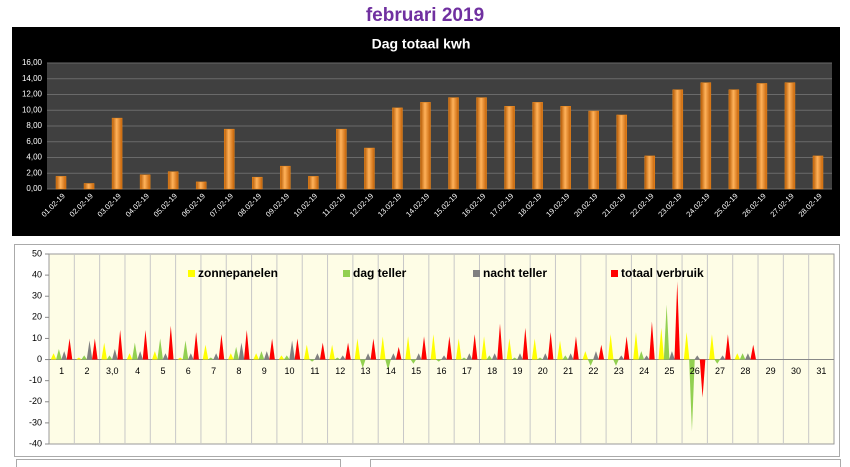  What do you see at coordinates (669, 371) in the screenshot?
I see `x-tick-label: 25` at bounding box center [669, 371].